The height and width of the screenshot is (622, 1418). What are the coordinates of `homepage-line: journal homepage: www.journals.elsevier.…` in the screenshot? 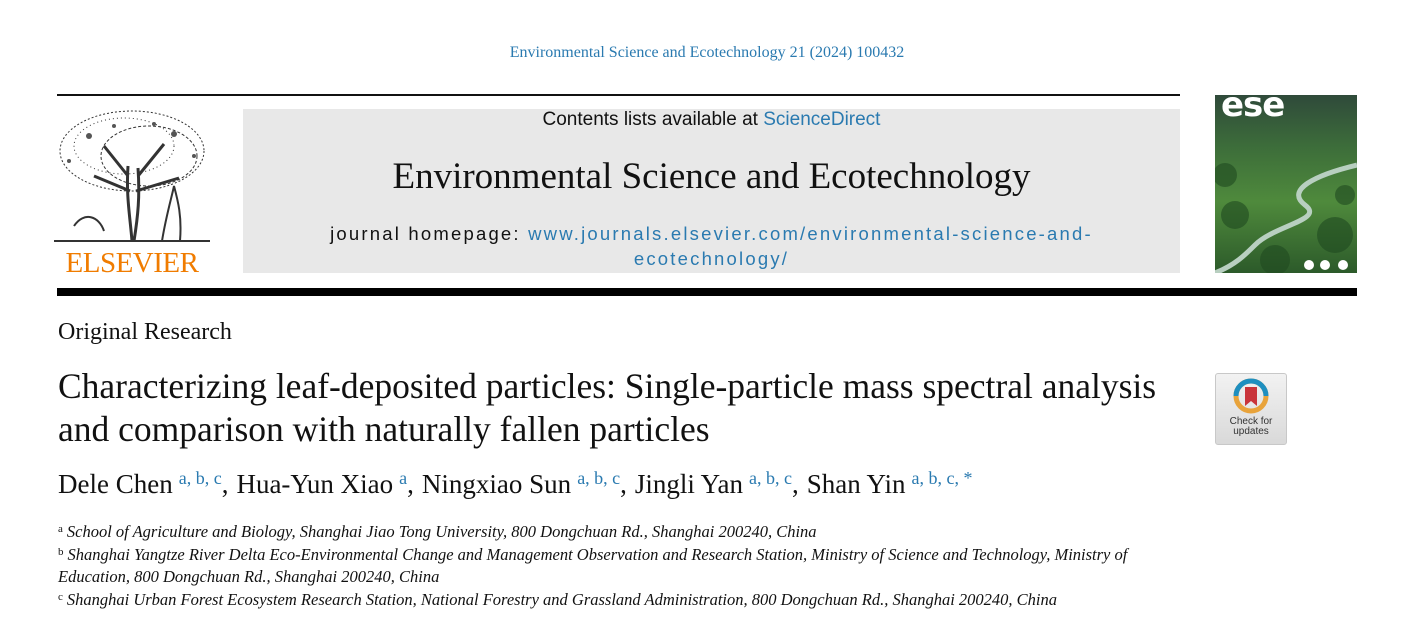 It's located at (711, 246).